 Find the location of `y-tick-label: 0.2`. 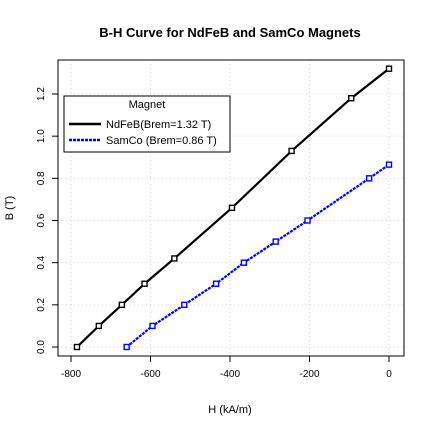

y-tick-label: 0.2 is located at coordinates (41, 304).